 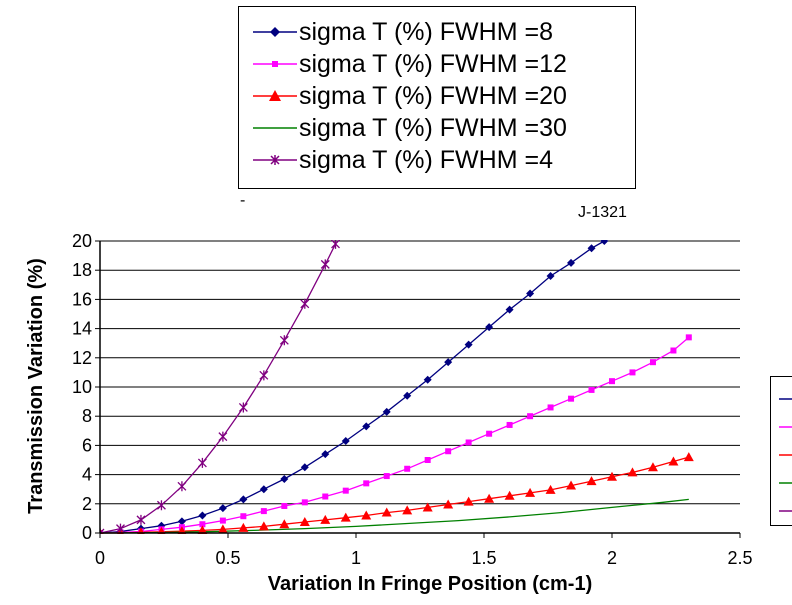 I want to click on x-tick-label: 2.5, so click(x=739, y=558).